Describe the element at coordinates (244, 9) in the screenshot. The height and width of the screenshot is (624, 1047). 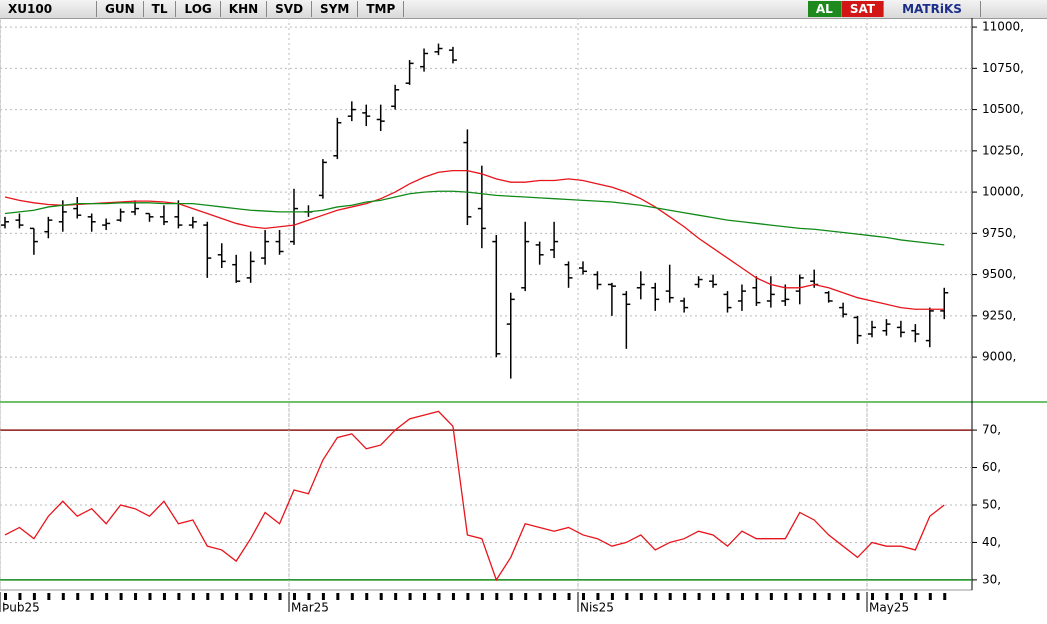
I see `toolbar-button: KHN` at that location.